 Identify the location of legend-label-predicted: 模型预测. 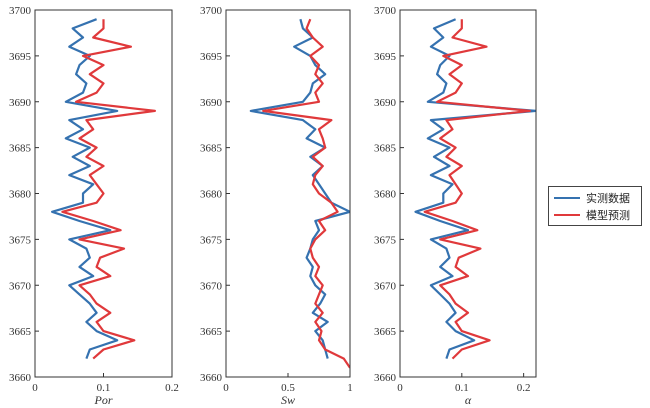
(608, 215).